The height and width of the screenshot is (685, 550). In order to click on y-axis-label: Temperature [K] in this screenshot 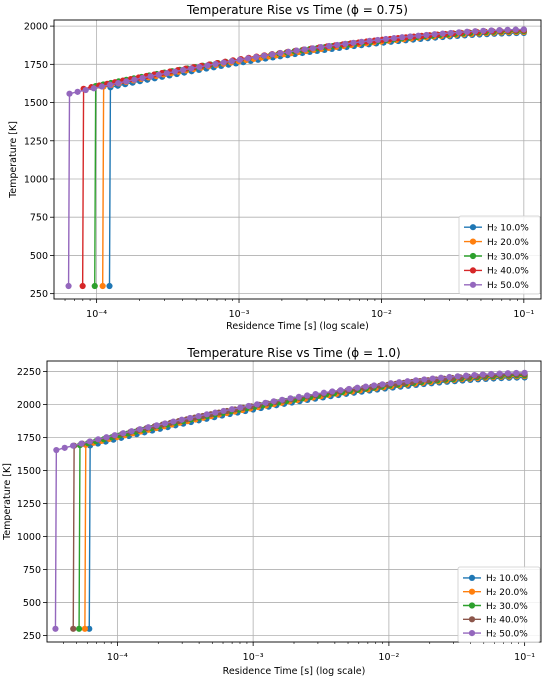, I will do `click(7, 502)`.